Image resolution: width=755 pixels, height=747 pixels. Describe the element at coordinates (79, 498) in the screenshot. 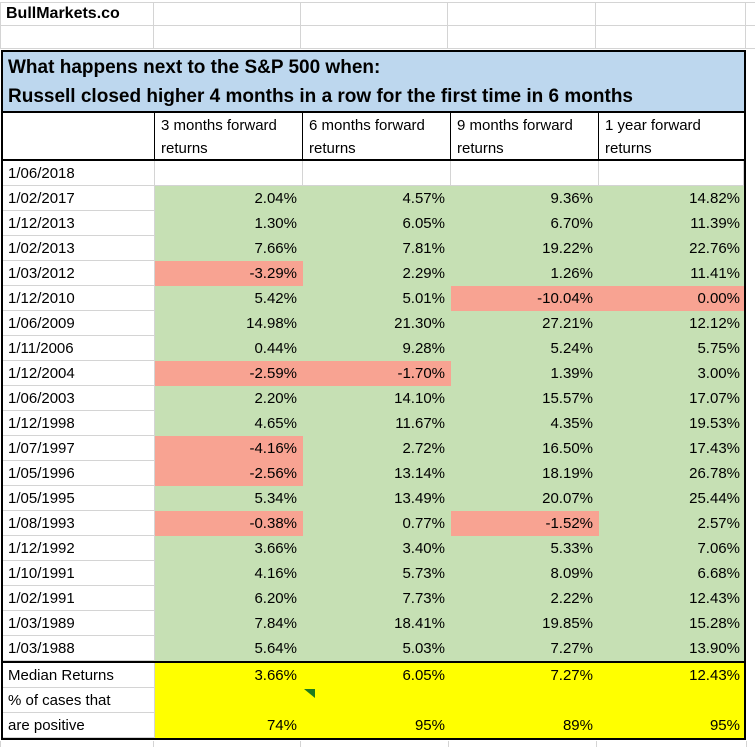

I see `date-cell: 1/05/1995` at that location.